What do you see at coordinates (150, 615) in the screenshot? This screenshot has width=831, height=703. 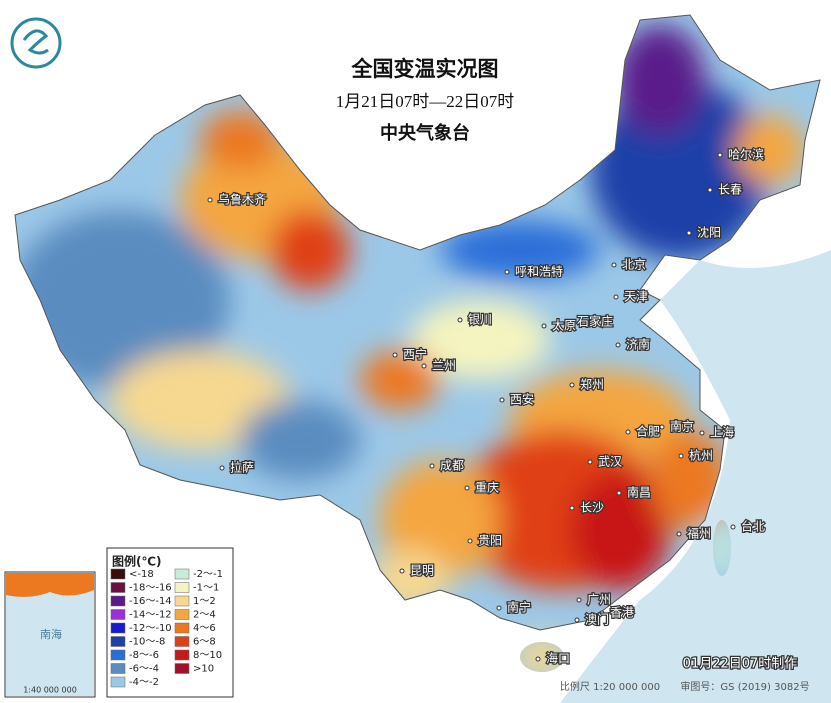 I see `legend-label: -14～-12` at bounding box center [150, 615].